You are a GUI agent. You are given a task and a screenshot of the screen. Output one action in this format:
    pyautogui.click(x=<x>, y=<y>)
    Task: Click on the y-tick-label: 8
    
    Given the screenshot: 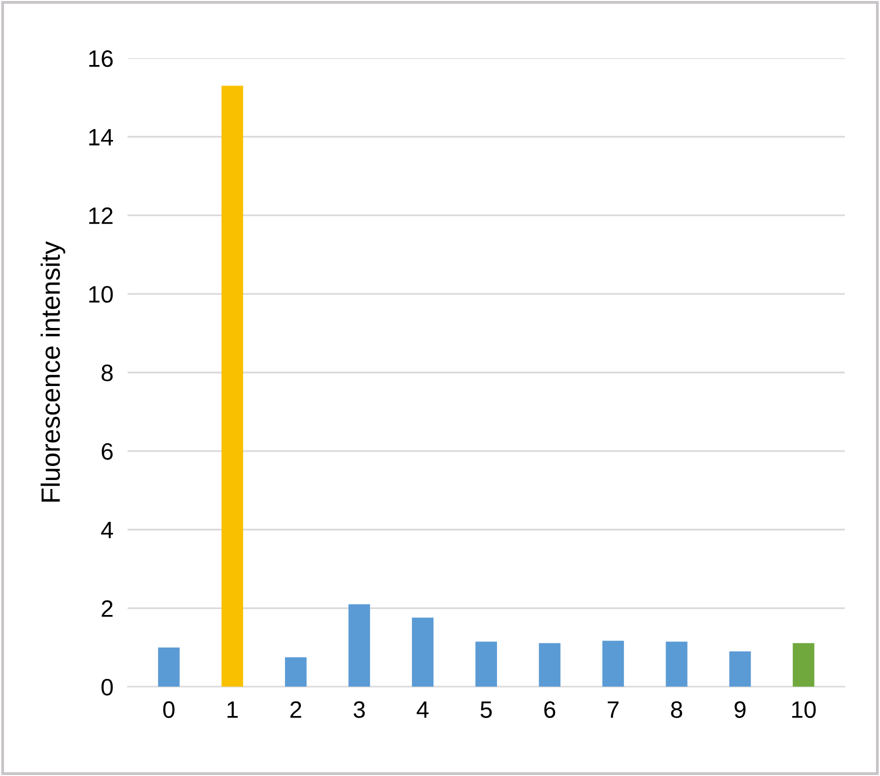 What is the action you would take?
    pyautogui.click(x=107, y=373)
    